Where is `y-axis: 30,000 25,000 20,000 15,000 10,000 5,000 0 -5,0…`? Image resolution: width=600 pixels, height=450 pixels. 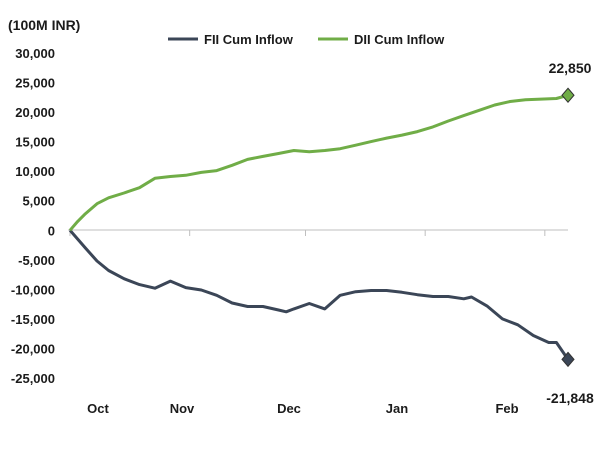
y-axis: 30,000 25,000 20,000 15,000 10,000 5,000 0 -5,0… is located at coordinates (33, 216).